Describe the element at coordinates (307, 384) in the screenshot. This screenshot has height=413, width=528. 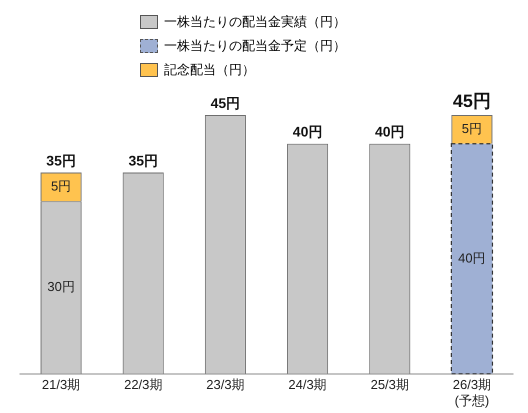
I see `x-tick-label: 24/3期` at that location.